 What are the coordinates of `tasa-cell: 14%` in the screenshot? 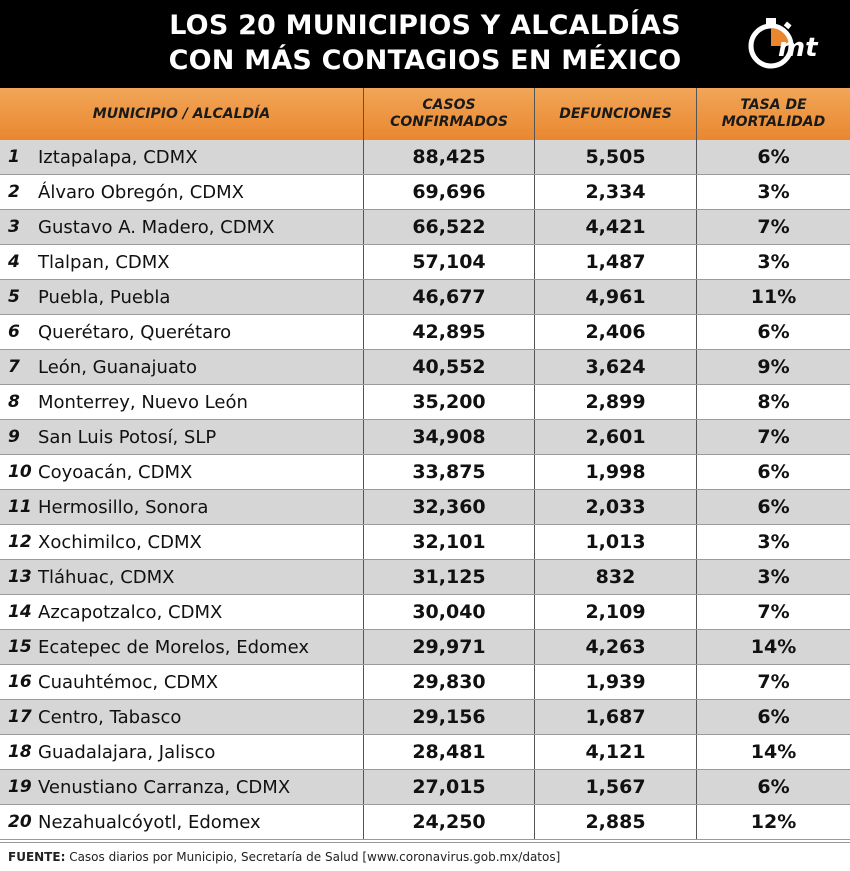 It's located at (773, 752).